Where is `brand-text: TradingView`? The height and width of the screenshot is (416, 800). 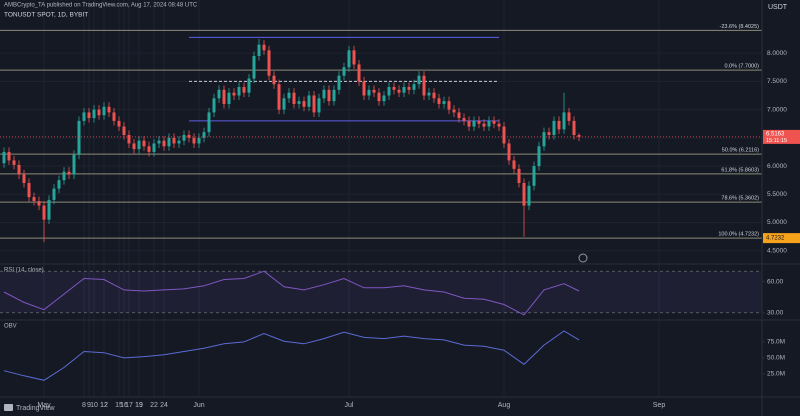
brand-text: TradingView is located at coordinates (35, 408).